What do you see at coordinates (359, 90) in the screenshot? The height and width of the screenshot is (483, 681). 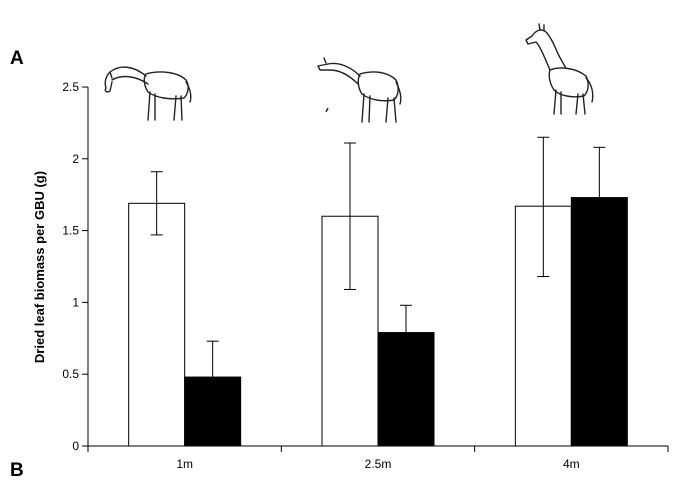 I see `giraffe-browsing-mid-icon` at bounding box center [359, 90].